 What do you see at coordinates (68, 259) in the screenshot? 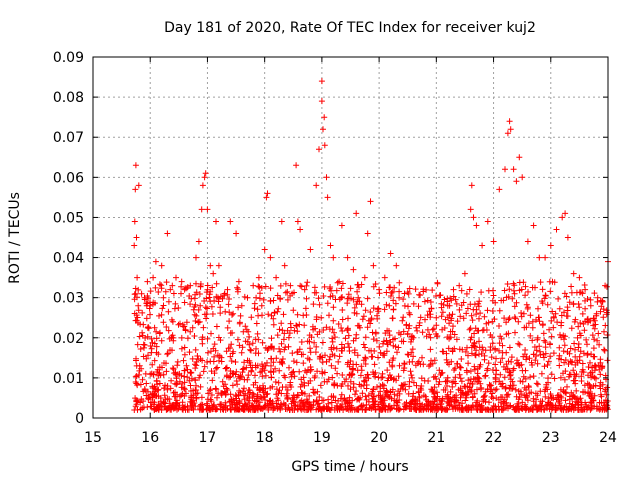
I see `y-tick-label: 0.04` at bounding box center [68, 259].